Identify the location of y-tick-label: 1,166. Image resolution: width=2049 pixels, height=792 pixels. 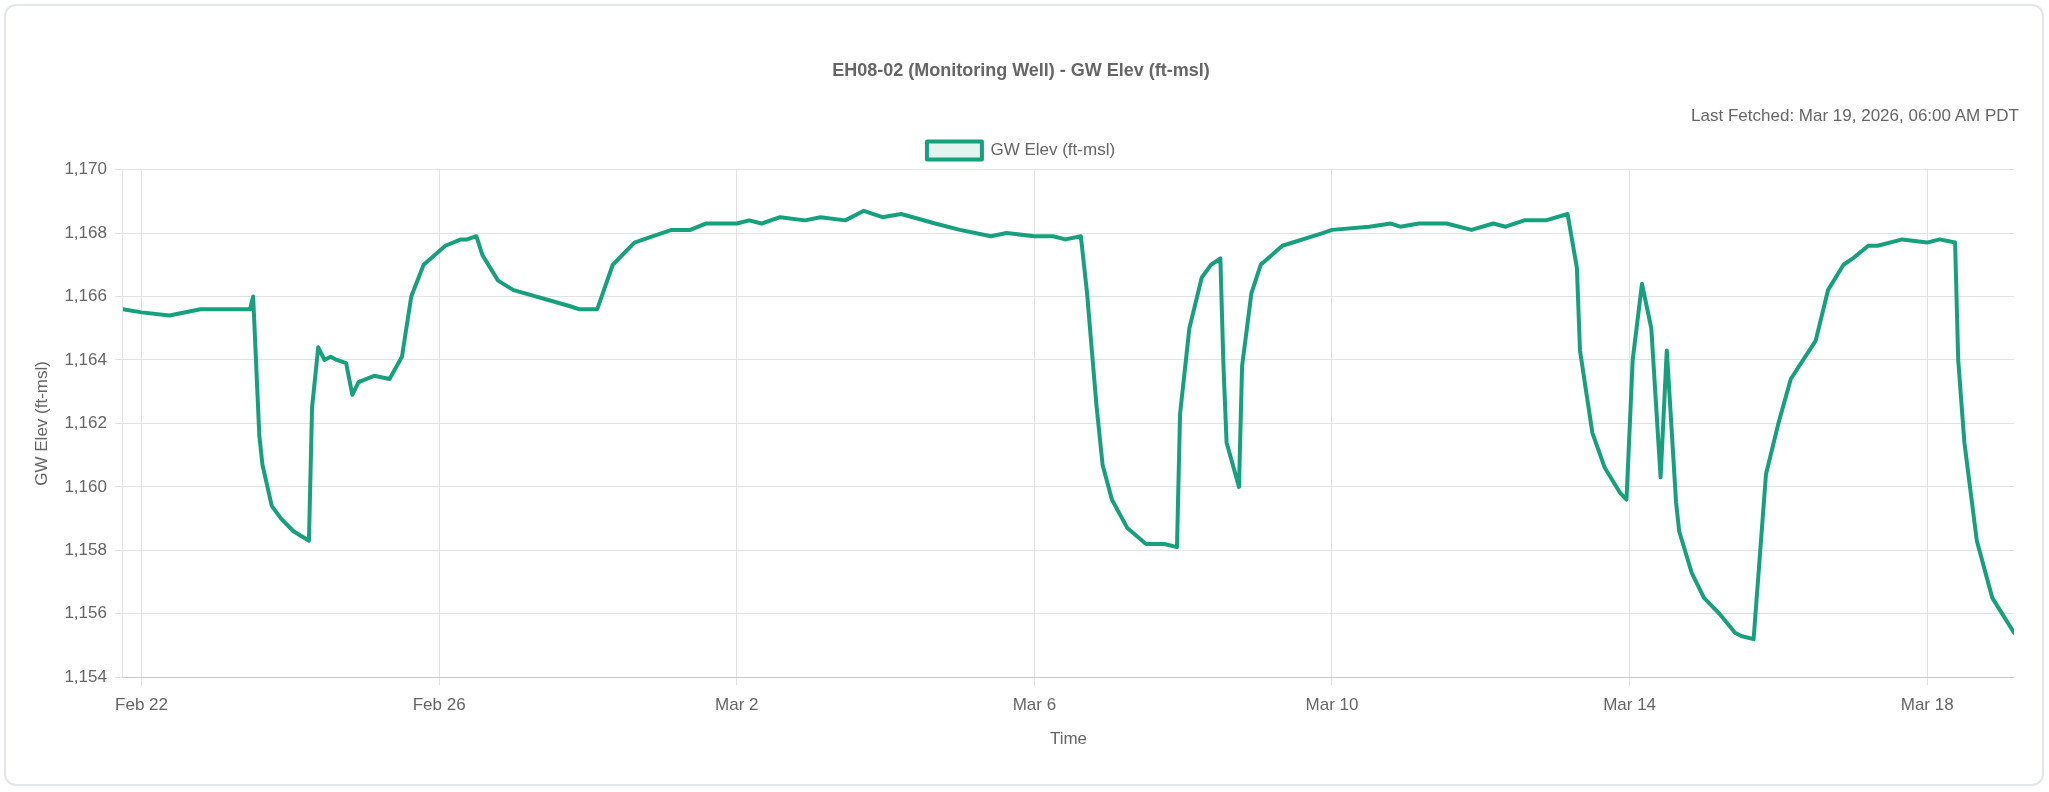
(85, 296).